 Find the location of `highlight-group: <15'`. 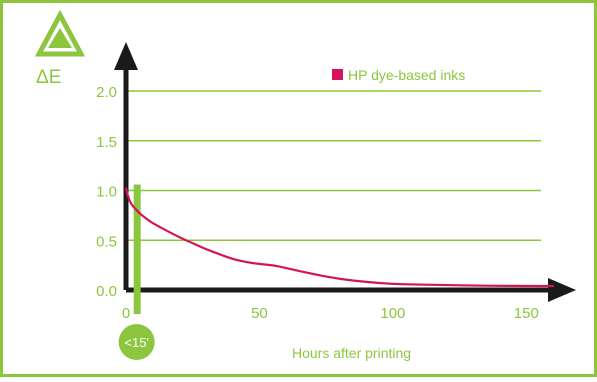

highlight-group: <15' is located at coordinates (136, 272).